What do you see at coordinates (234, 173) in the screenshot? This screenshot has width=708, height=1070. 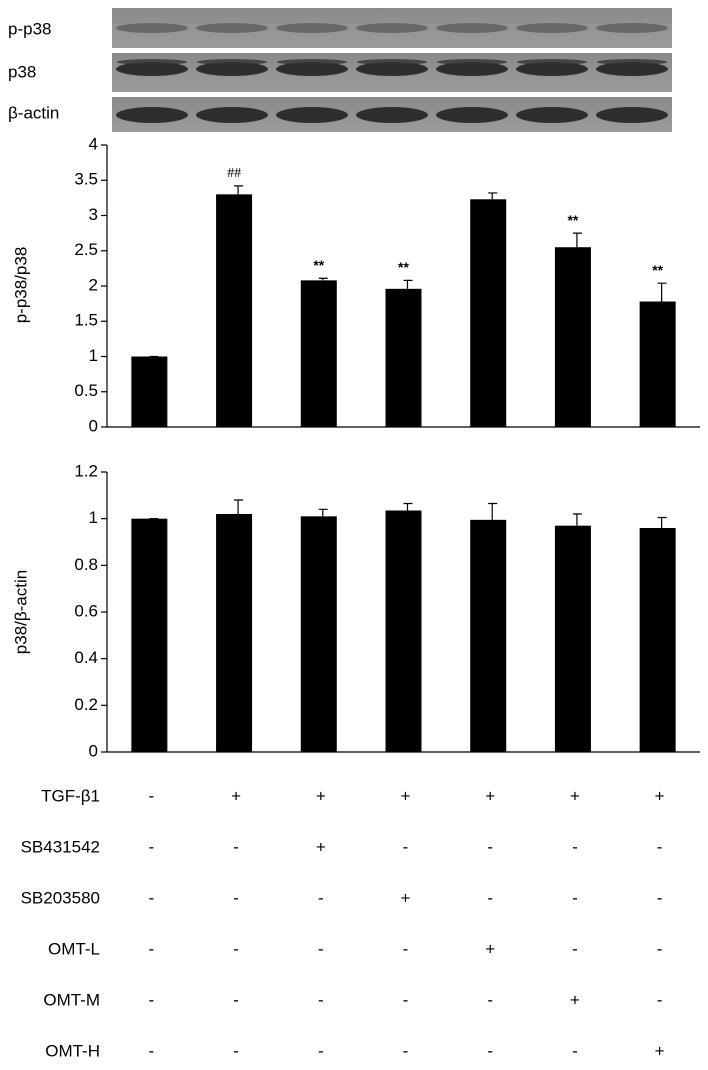 I see `annotation: ##` at bounding box center [234, 173].